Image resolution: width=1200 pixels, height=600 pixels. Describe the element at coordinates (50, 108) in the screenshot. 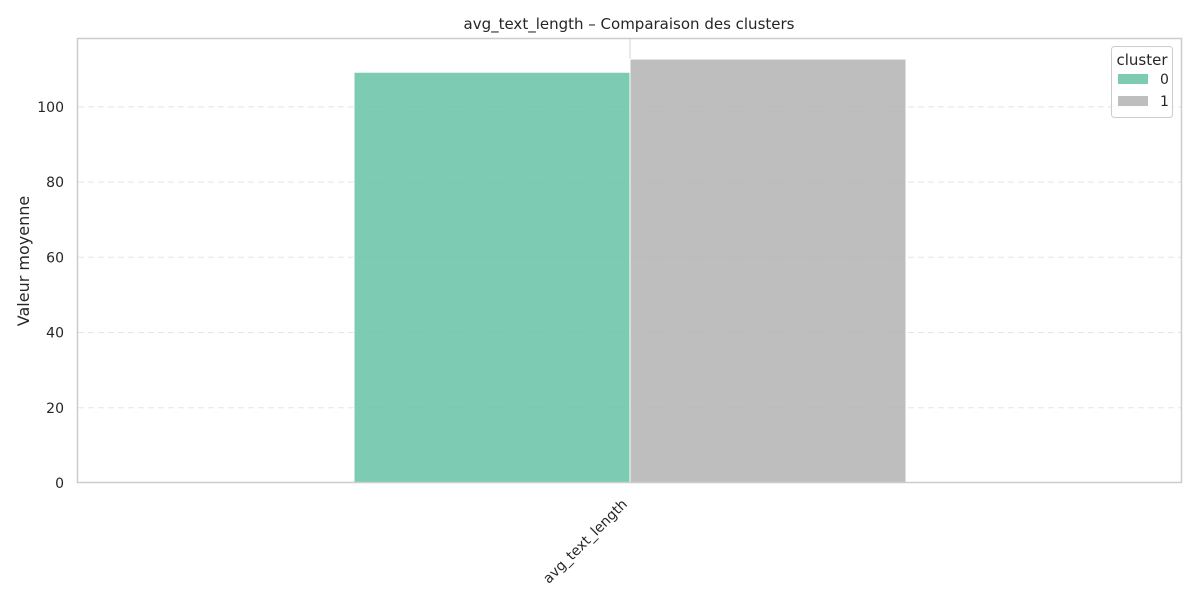

I see `y-tick-label: 100` at that location.